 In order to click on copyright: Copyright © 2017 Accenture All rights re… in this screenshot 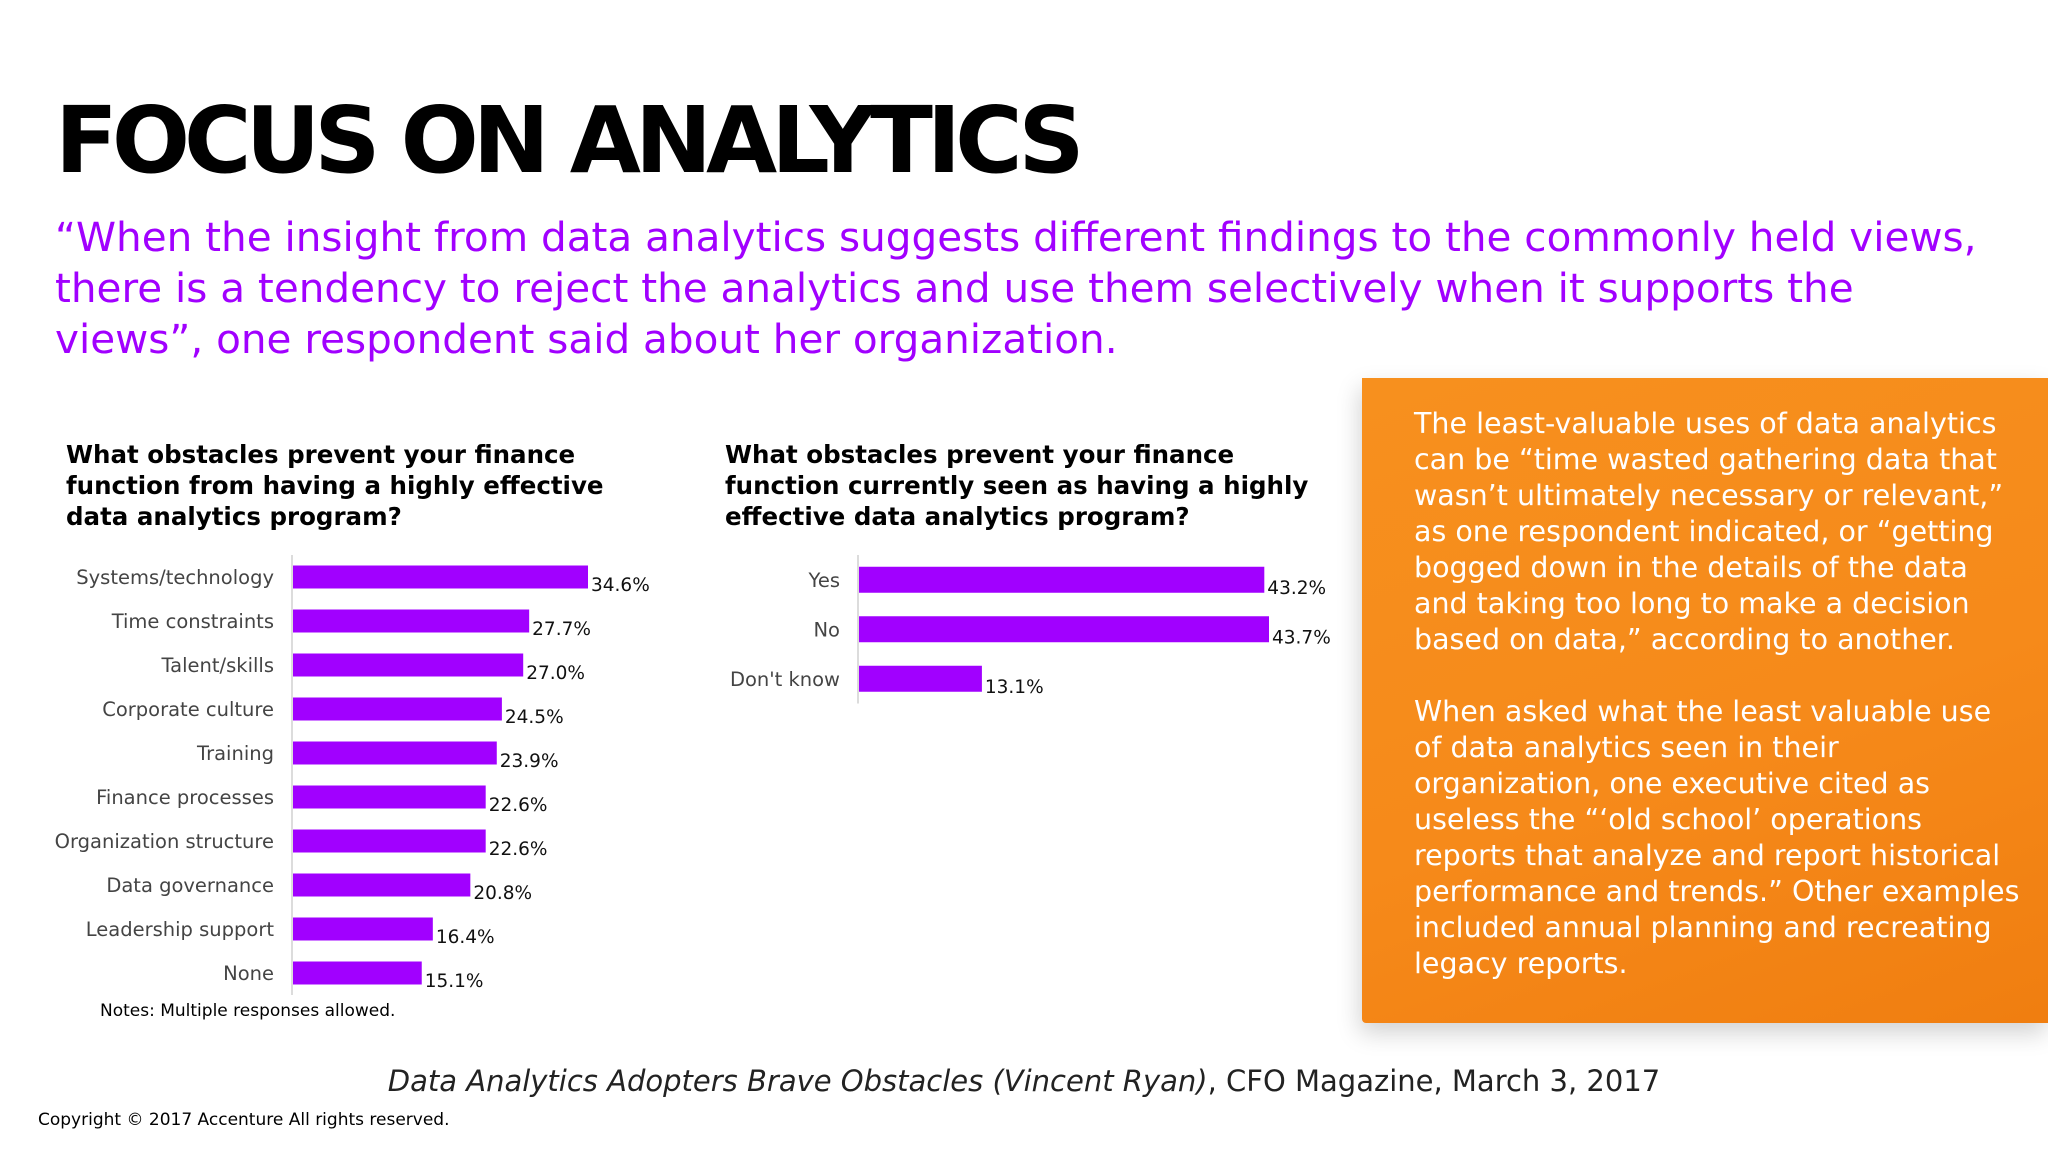, I will do `click(244, 1120)`.